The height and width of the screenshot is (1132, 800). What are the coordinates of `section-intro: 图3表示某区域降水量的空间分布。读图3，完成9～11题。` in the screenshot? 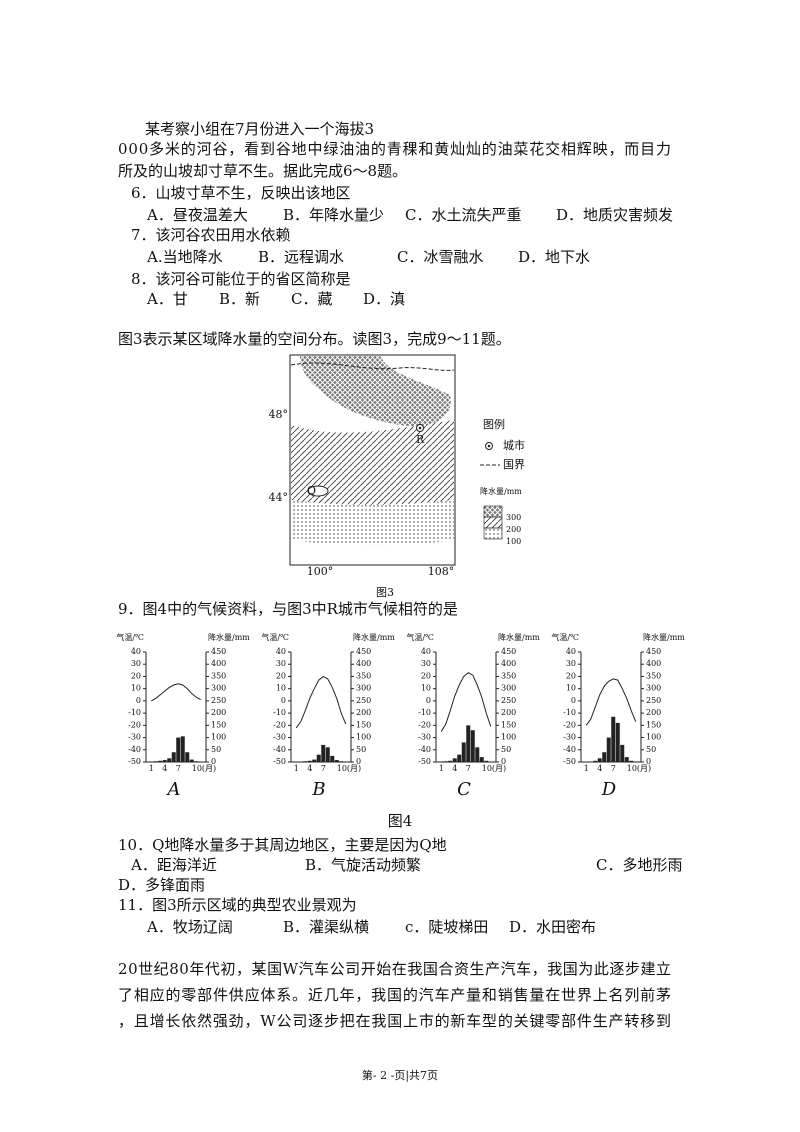 It's located at (314, 339).